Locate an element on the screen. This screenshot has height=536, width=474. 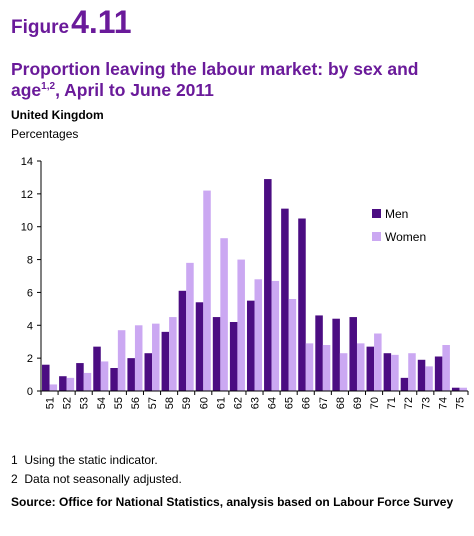
x-tick-label: 60 is located at coordinates (204, 403).